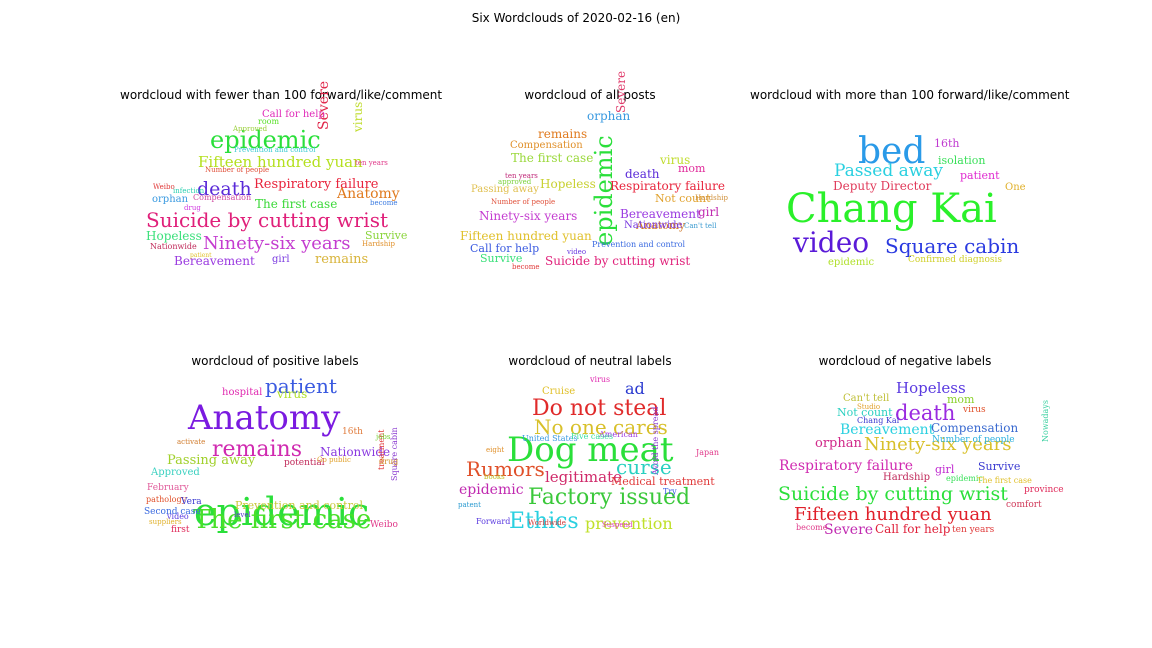 The height and width of the screenshot is (648, 1152). Describe the element at coordinates (192, 208) in the screenshot. I see `cloud-word: drug` at that location.